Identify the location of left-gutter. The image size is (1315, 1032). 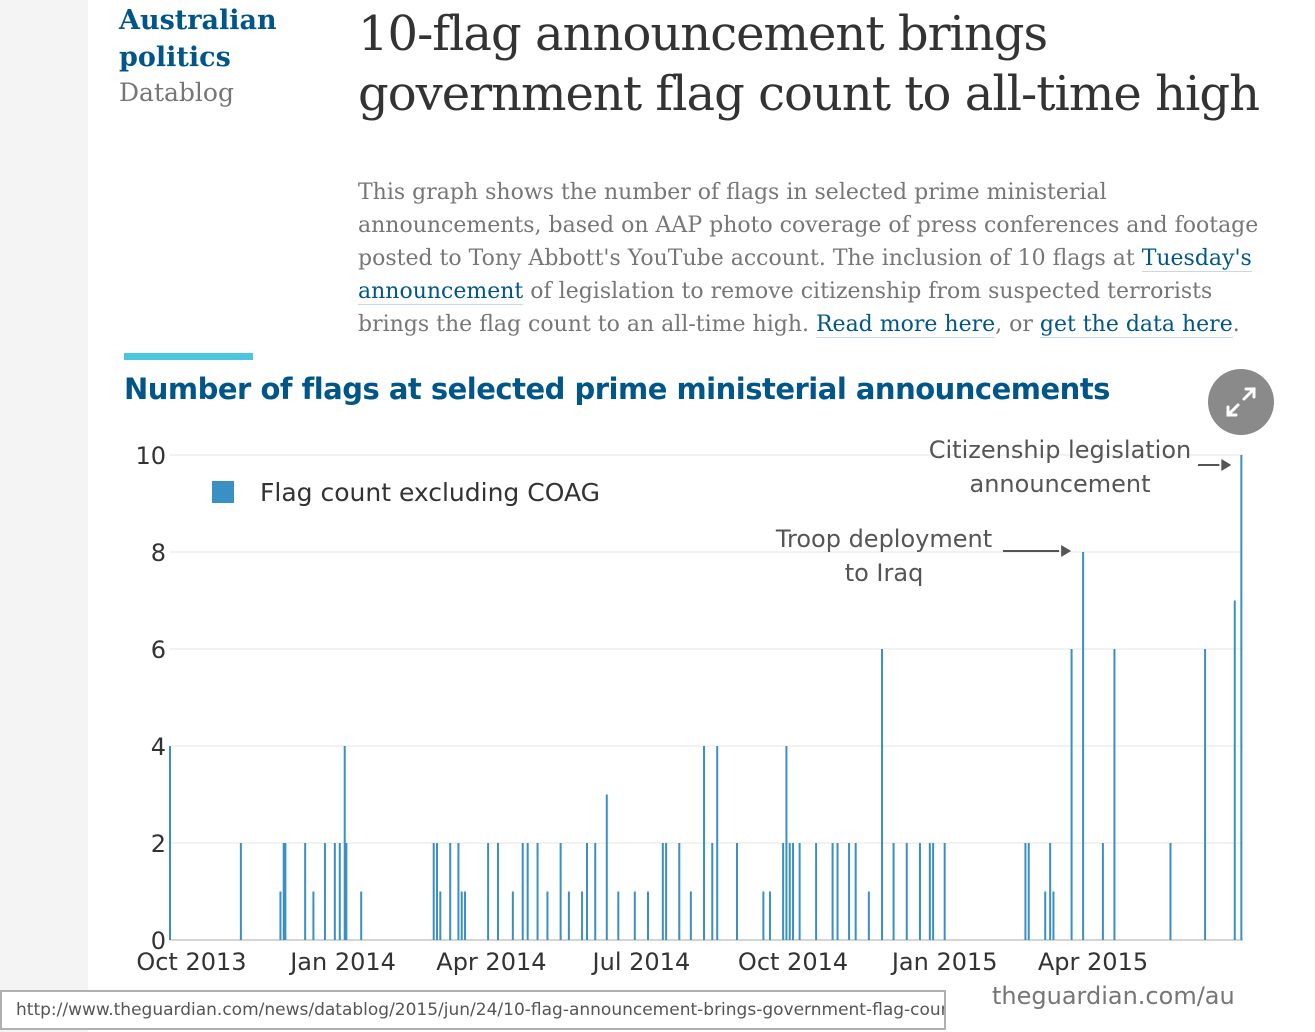
(44, 516).